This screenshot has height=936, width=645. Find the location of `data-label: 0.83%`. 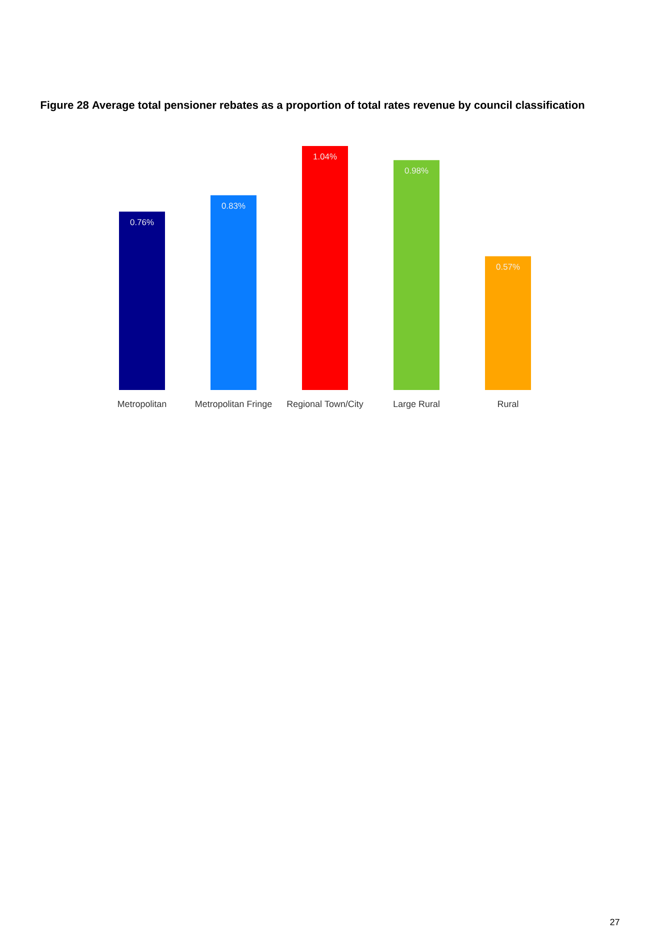

data-label: 0.83% is located at coordinates (234, 205).